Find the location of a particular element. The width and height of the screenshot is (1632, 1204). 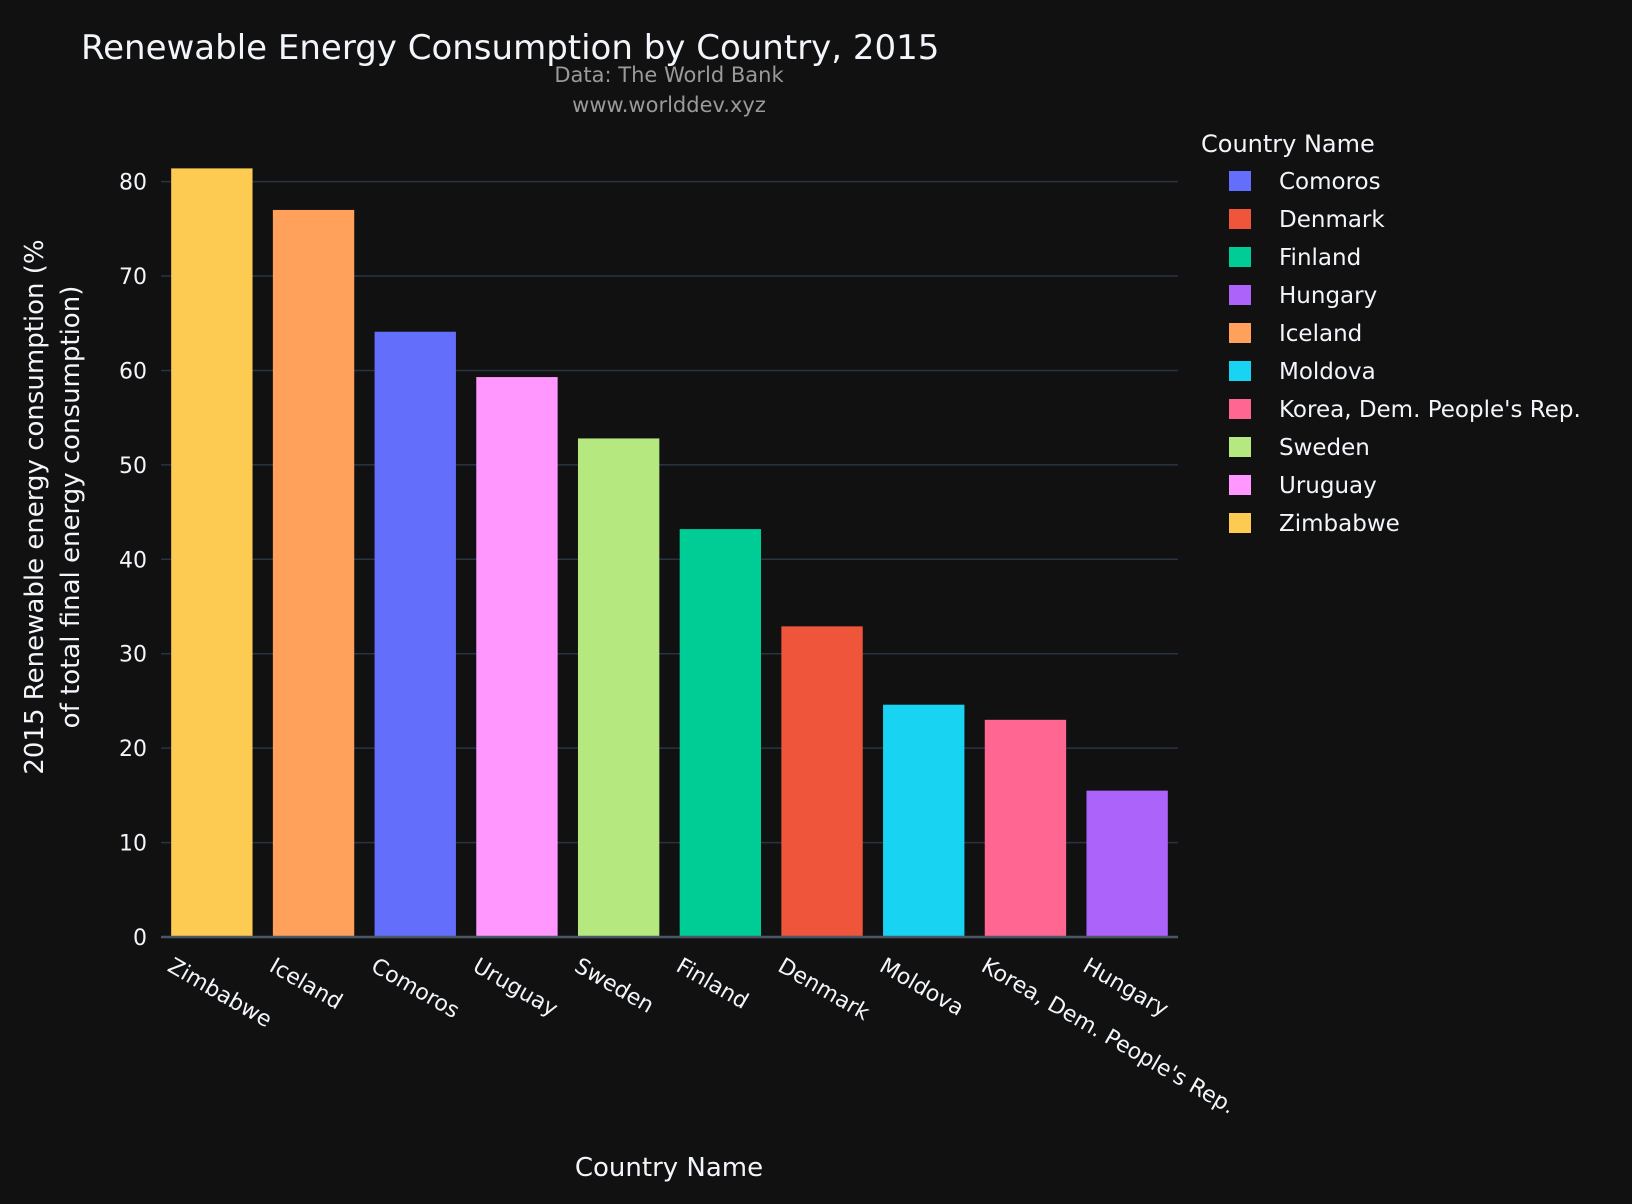

x-tick-label: Zimbabwe is located at coordinates (219, 993).